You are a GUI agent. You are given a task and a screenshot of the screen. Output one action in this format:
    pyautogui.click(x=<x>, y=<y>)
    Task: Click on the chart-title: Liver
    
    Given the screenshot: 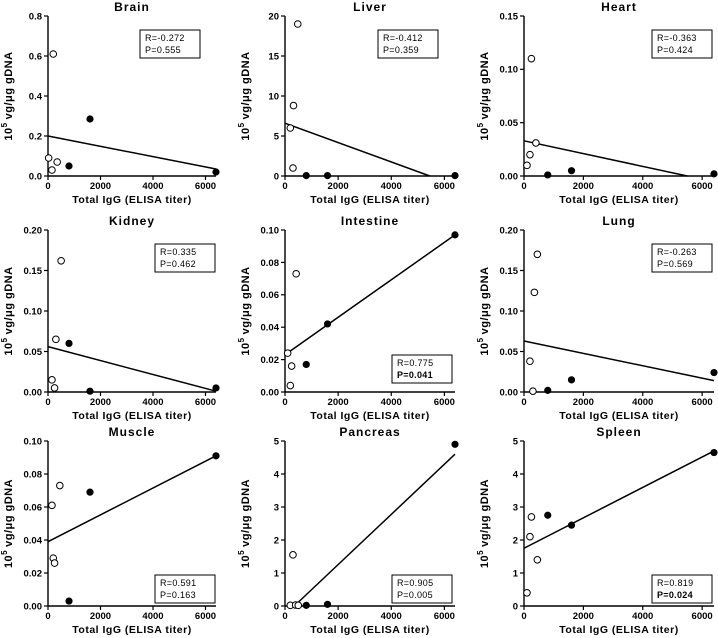 What is the action you would take?
    pyautogui.click(x=370, y=7)
    